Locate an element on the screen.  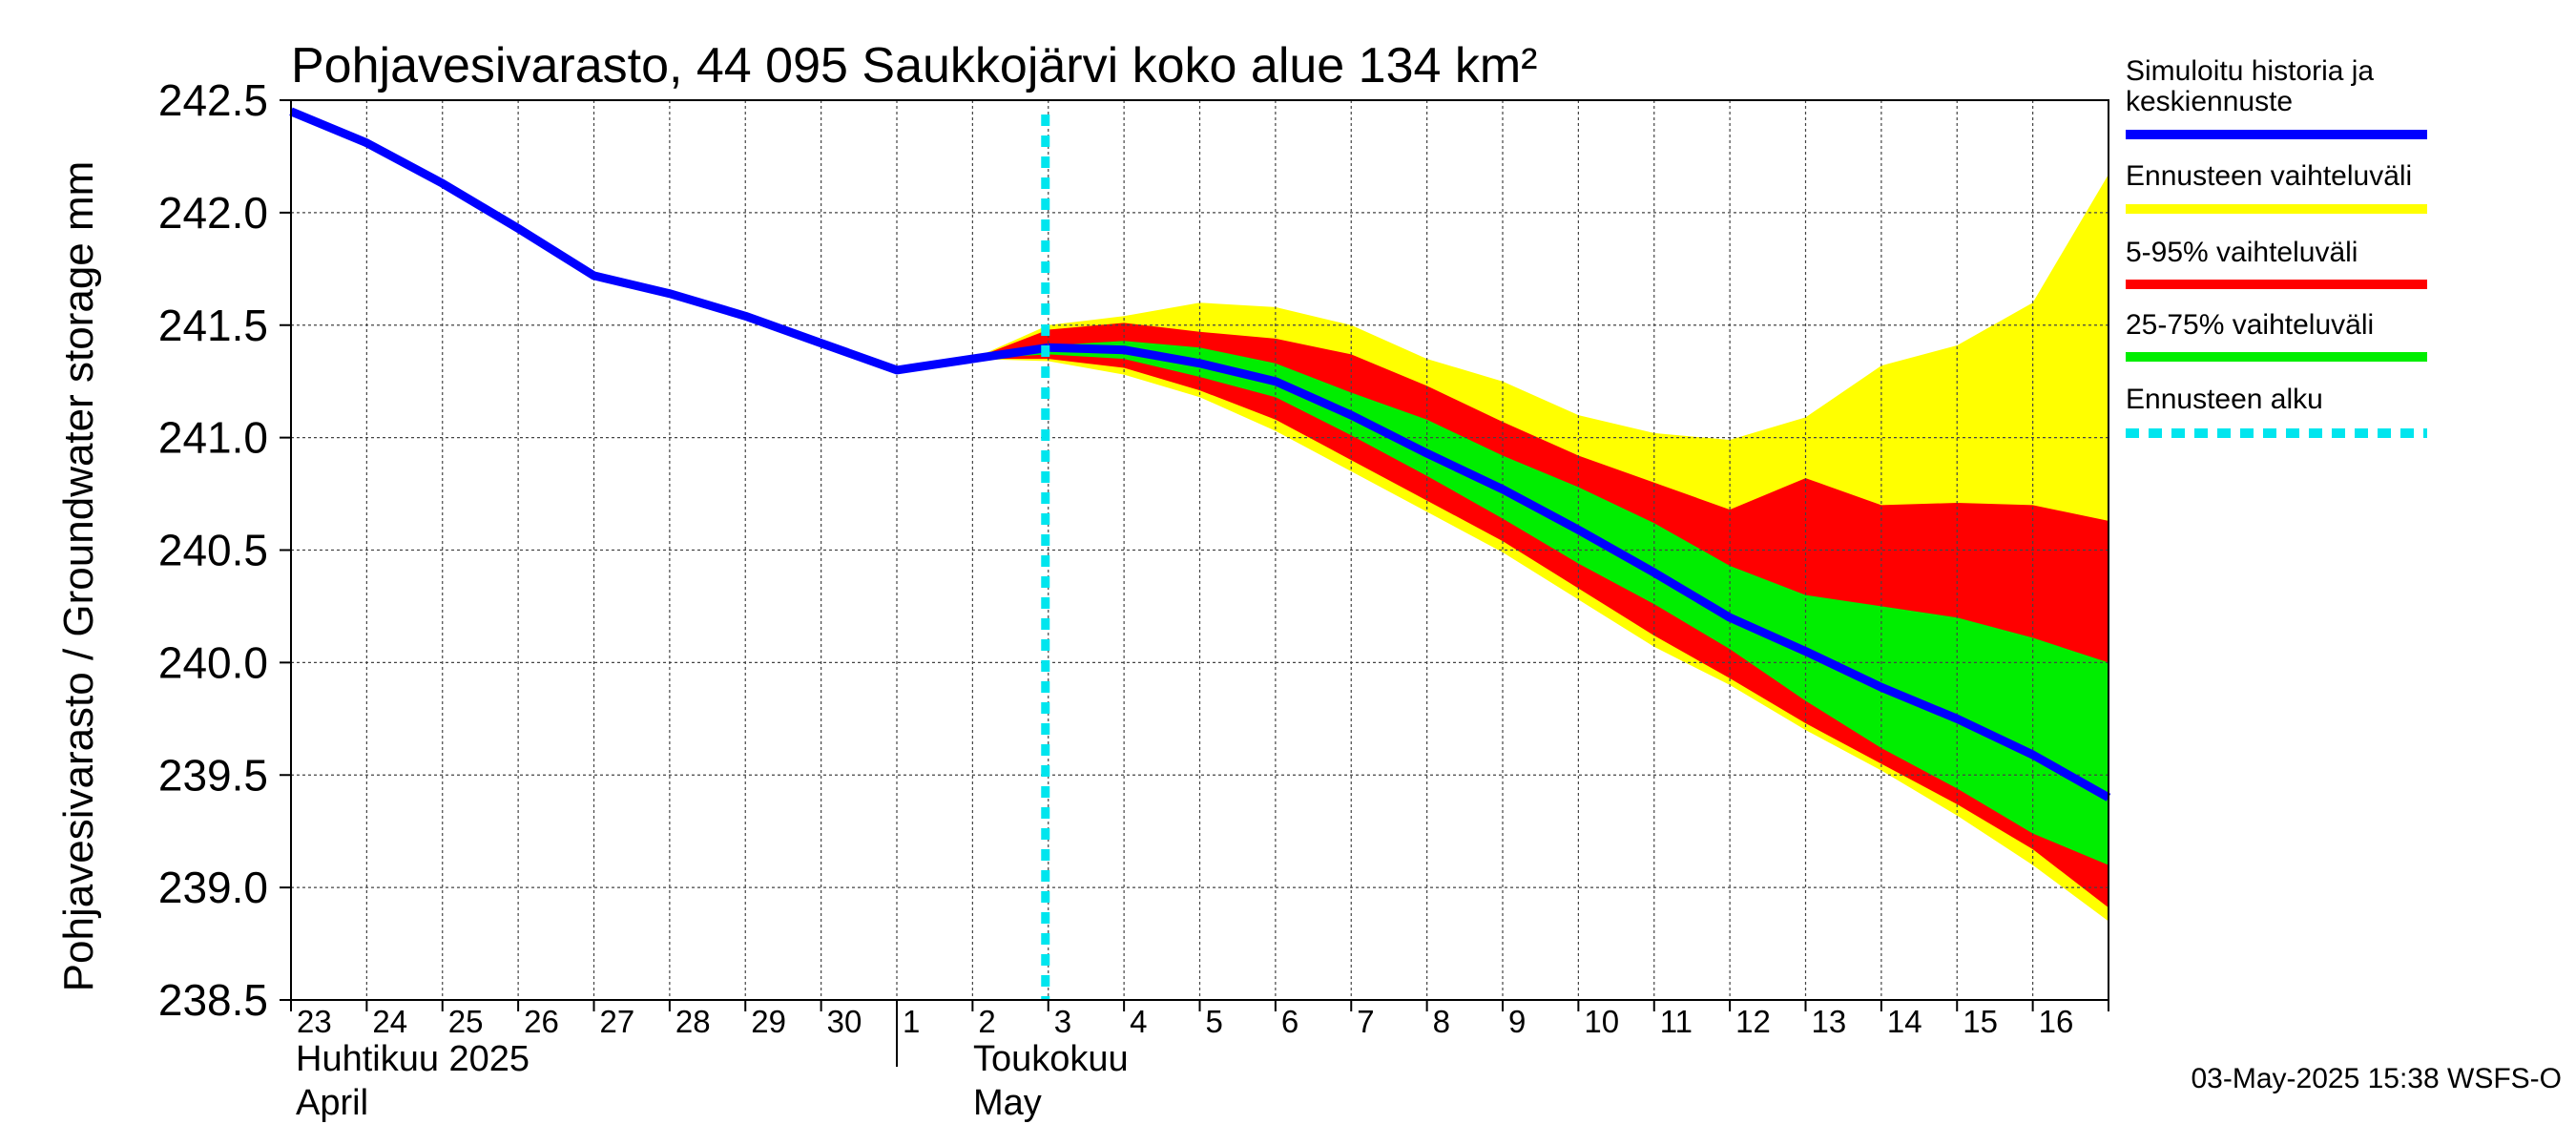
x-tick-label: 11 is located at coordinates (1676, 1022).